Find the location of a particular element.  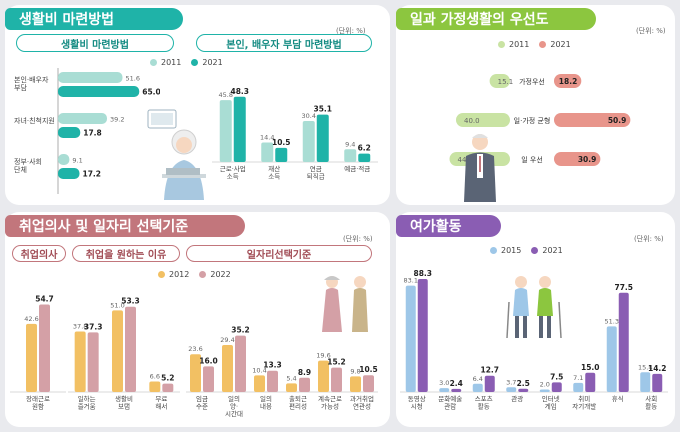

employment-pill-criteria: 일자리선택기준 is located at coordinates (279, 253).